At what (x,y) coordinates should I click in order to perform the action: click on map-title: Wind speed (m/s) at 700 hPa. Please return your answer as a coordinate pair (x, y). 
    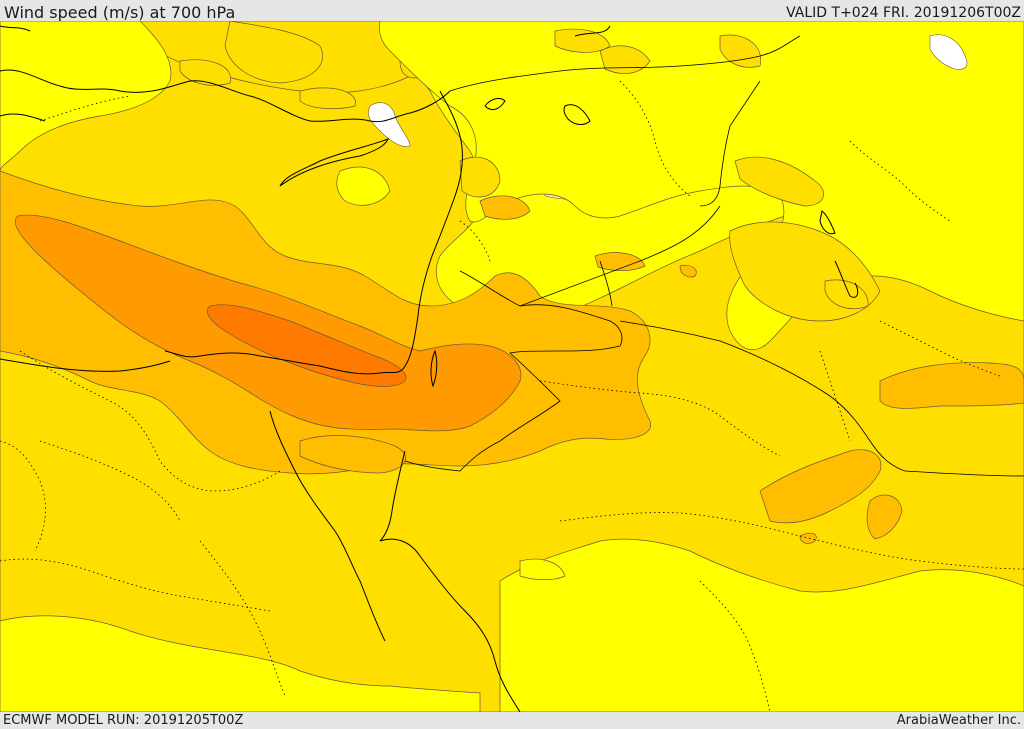
    Looking at the image, I should click on (120, 12).